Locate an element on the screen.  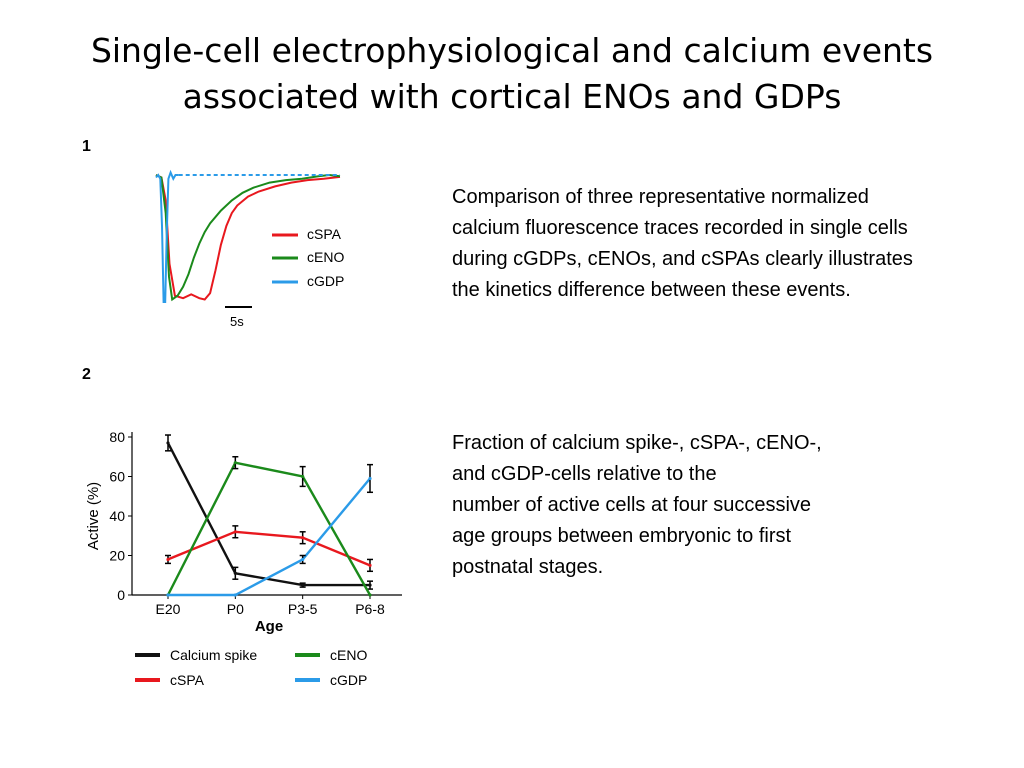
series-line-cspa is located at coordinates (269, 548).